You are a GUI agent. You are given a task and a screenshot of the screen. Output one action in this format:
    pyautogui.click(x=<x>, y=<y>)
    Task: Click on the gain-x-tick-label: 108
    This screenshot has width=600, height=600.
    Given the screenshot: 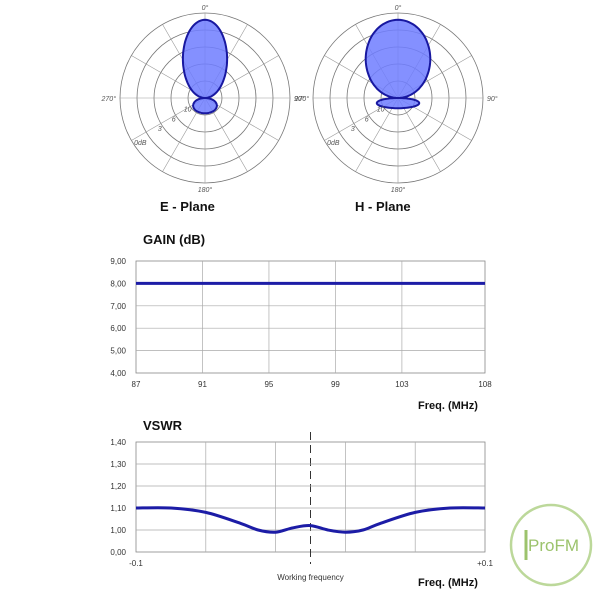 What is the action you would take?
    pyautogui.click(x=485, y=384)
    